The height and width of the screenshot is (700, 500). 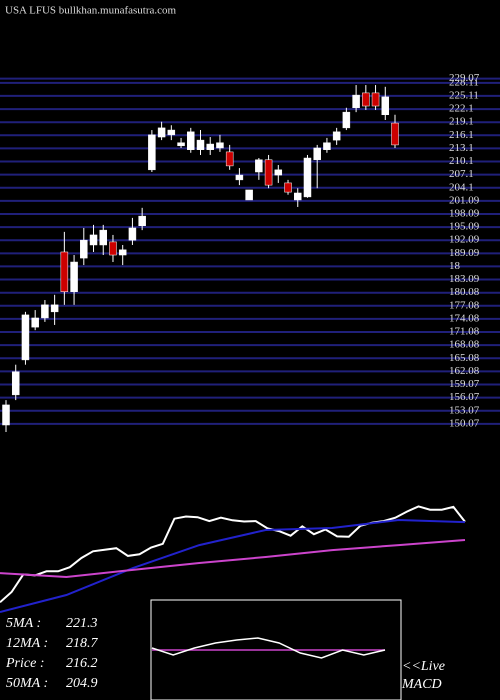 I want to click on y-tick-label: 180.08, so click(x=464, y=292).